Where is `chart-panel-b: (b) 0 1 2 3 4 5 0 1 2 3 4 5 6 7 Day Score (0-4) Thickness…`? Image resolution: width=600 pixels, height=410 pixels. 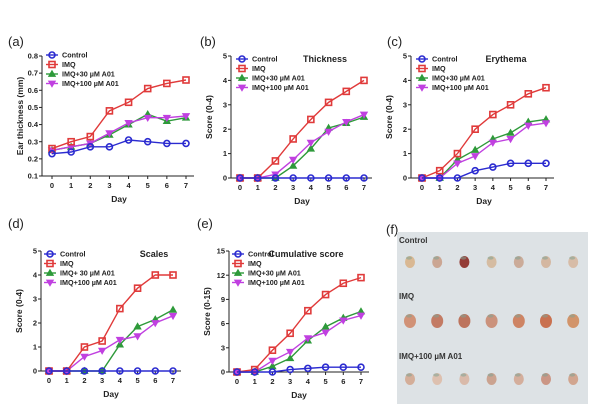 chart-panel-b: (b) 0 1 2 3 4 5 0 1 2 3 4 5 6 7 Day Score (0-4) Thickness… is located at coordinates (286, 120).